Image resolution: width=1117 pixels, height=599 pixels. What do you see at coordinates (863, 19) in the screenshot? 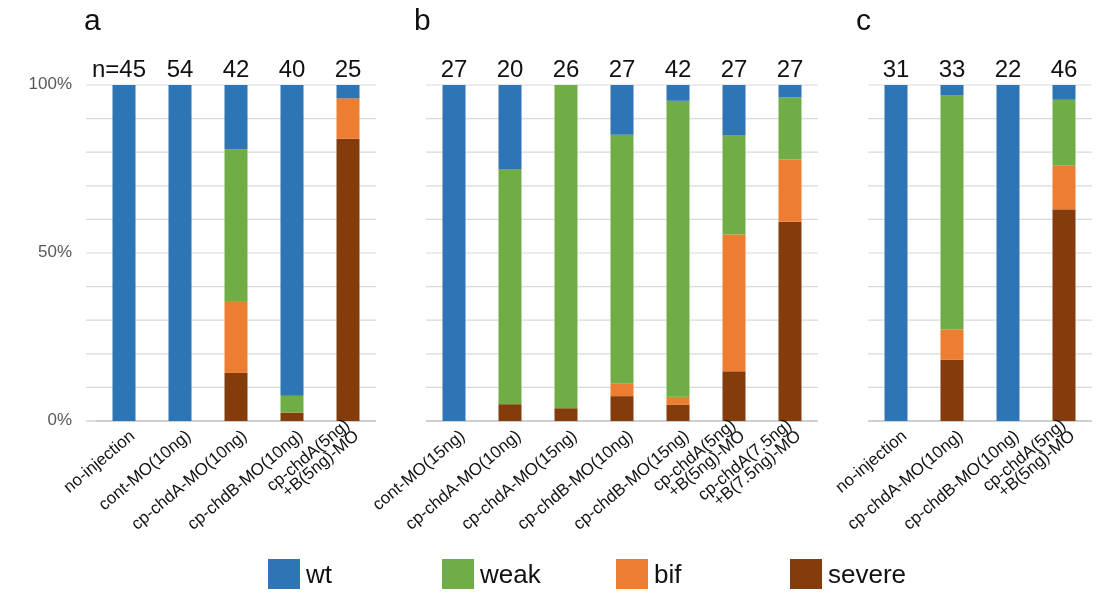
I see `chart-title: c` at bounding box center [863, 19].